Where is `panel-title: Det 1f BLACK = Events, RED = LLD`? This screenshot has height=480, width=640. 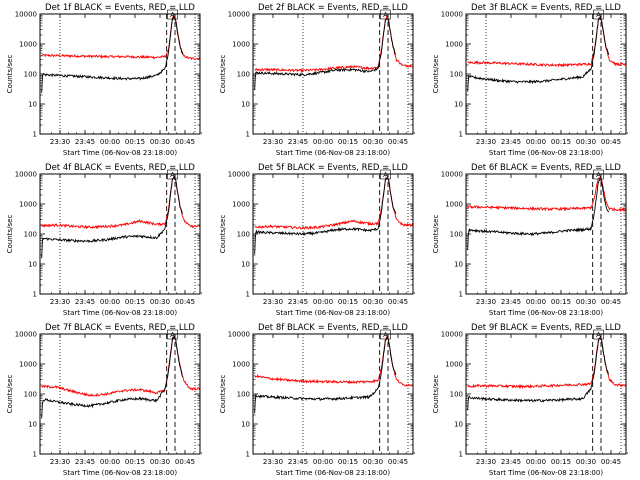
panel-title: Det 1f BLACK = Events, RED = LLD is located at coordinates (120, 8).